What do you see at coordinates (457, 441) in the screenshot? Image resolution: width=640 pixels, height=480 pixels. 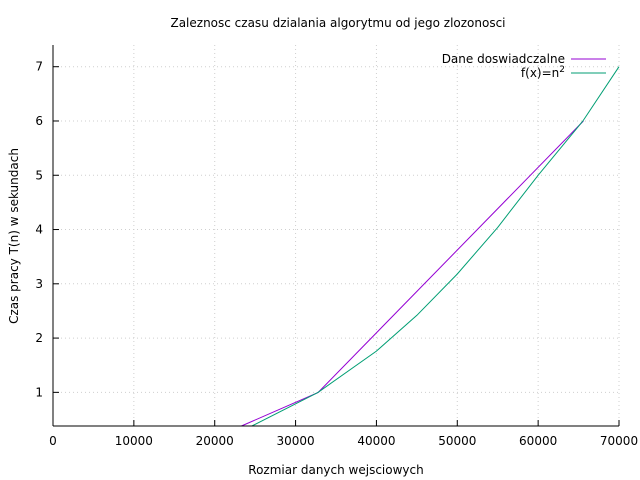 I see `x-tick-label: 50000` at bounding box center [457, 441].